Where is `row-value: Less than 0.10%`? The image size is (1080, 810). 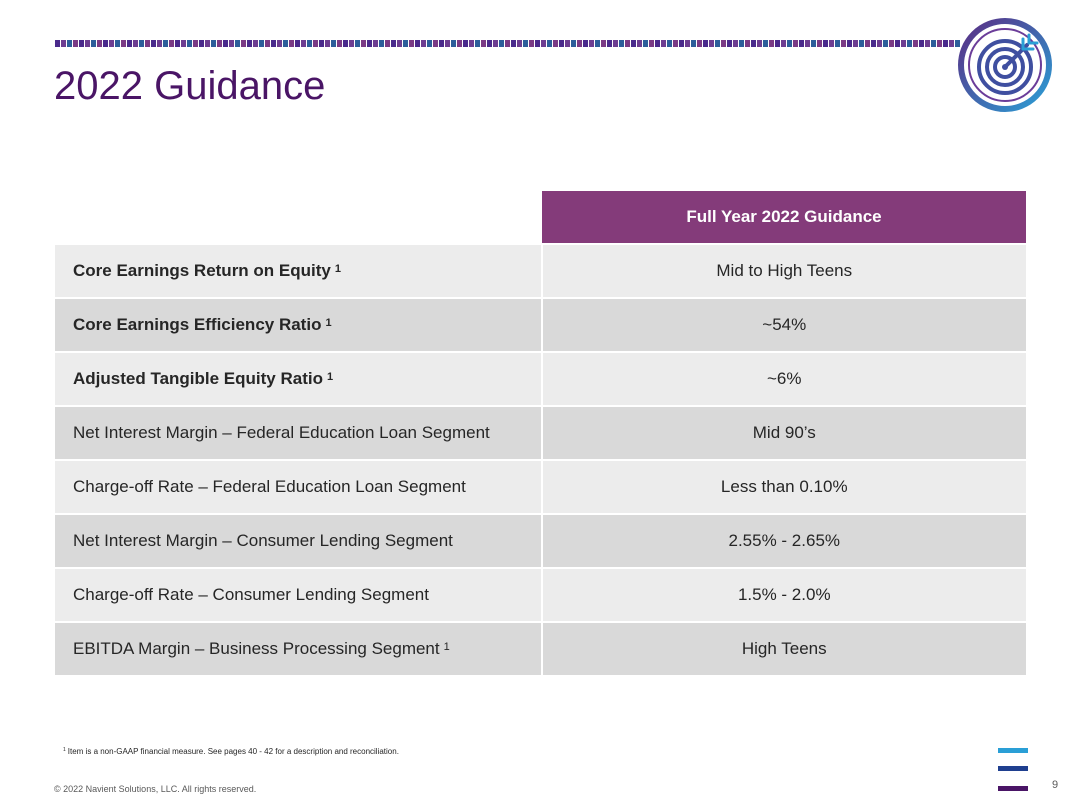
row-value: Less than 0.10% is located at coordinates (784, 487).